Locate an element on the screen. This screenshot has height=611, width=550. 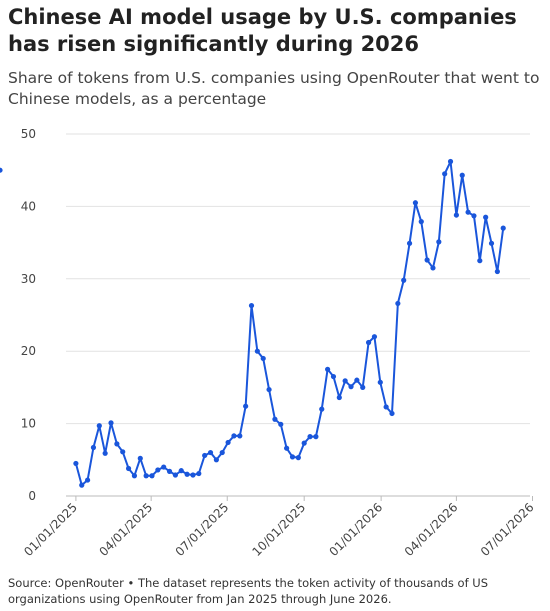
x-tick-label: 07/01/2026 is located at coordinates (507, 529).